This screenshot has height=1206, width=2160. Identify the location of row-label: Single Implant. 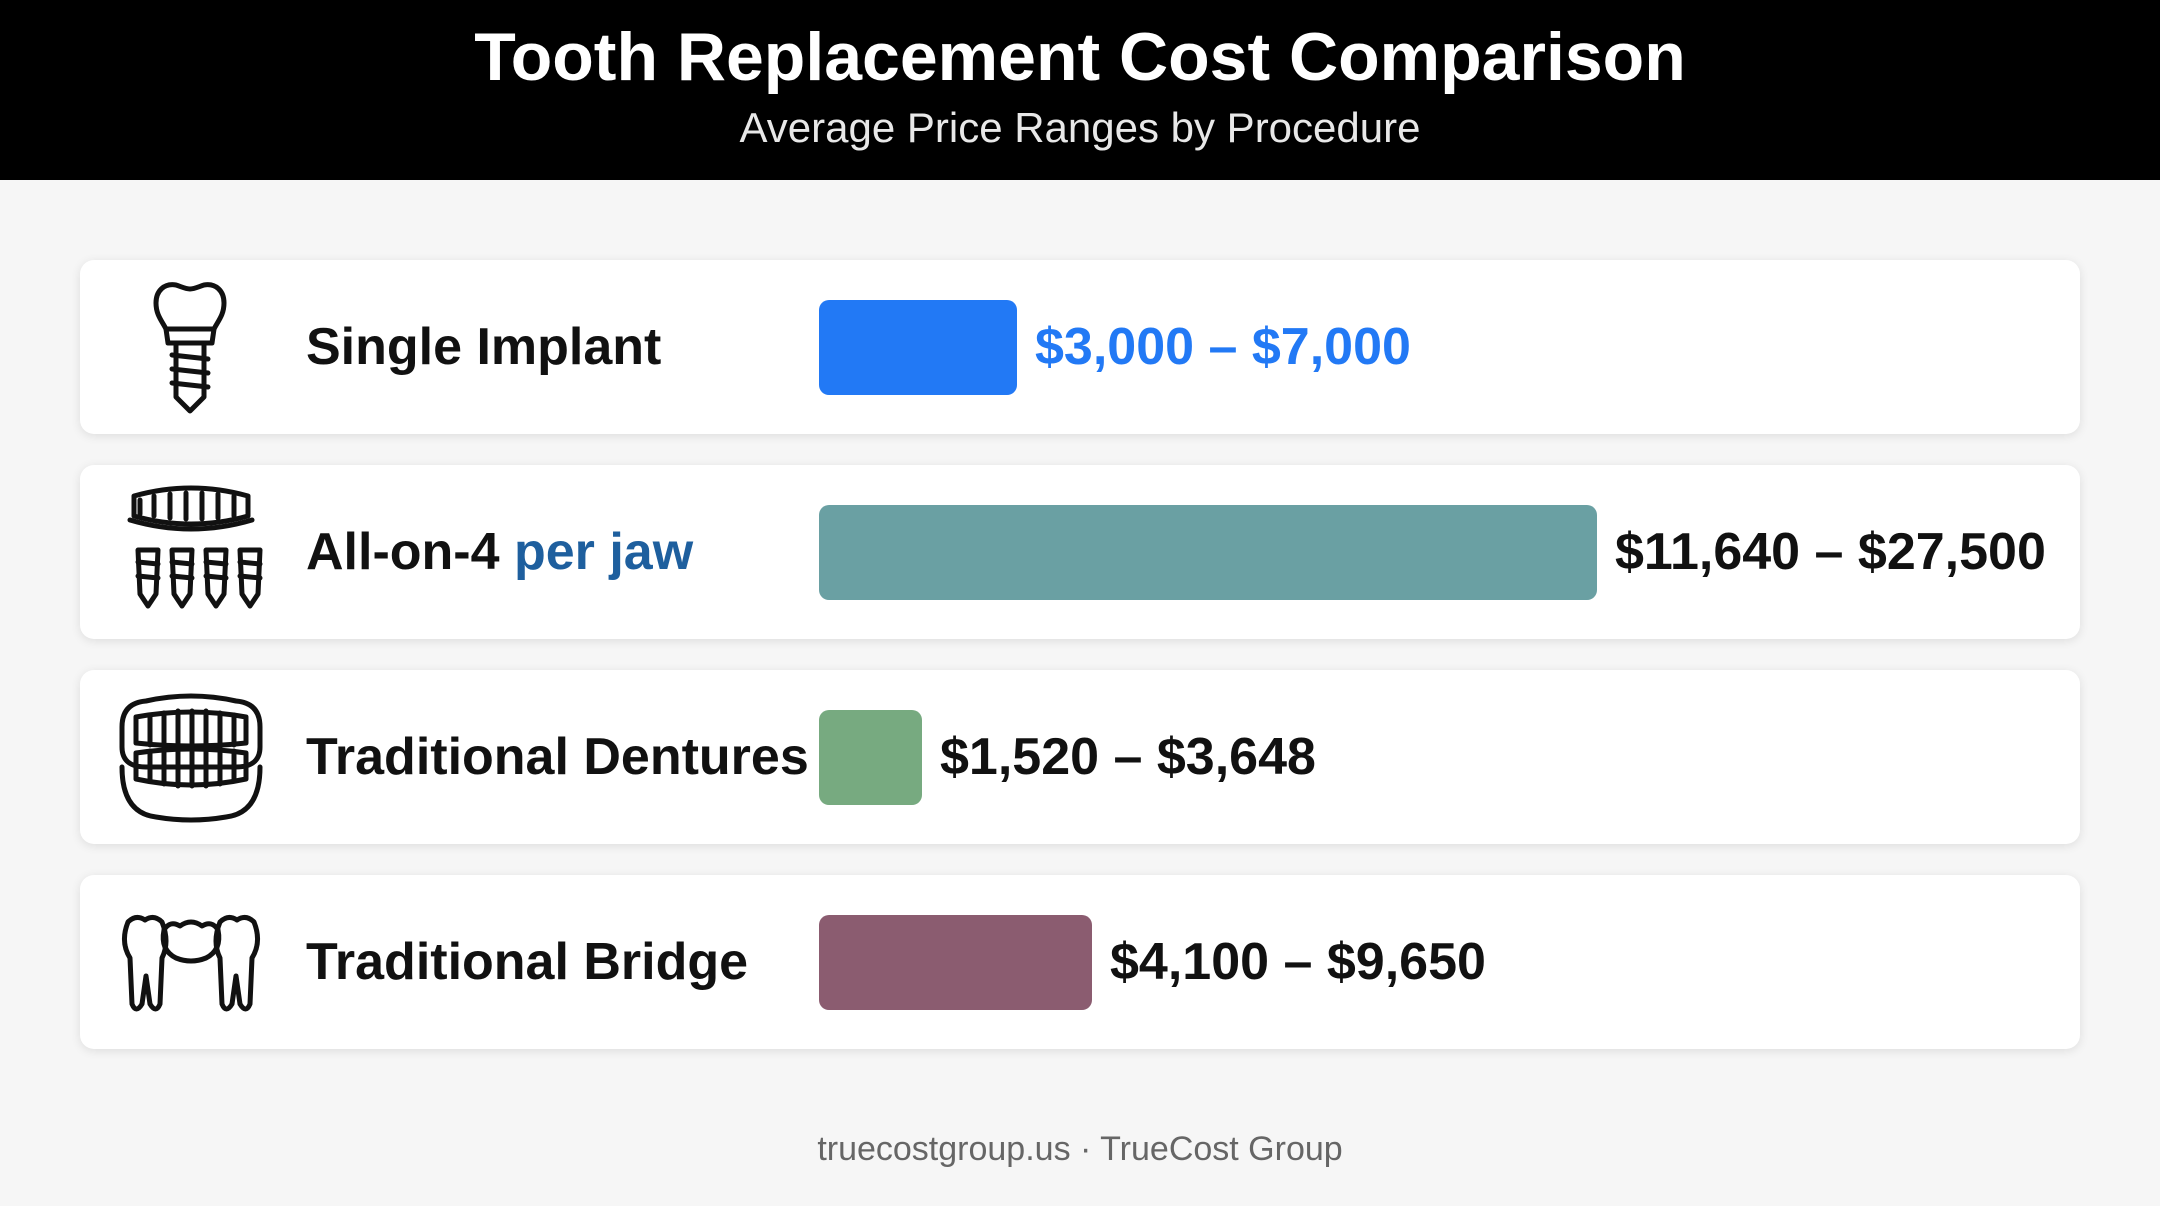
(484, 347).